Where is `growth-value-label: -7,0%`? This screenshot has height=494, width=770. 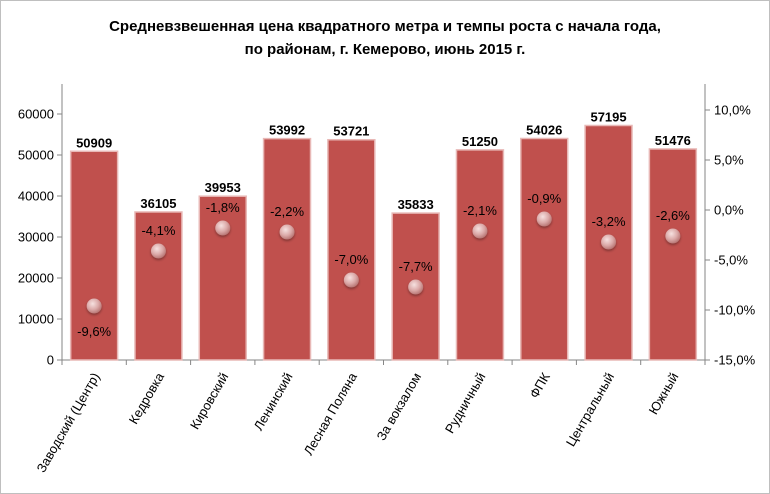
growth-value-label: -7,0% is located at coordinates (351, 259).